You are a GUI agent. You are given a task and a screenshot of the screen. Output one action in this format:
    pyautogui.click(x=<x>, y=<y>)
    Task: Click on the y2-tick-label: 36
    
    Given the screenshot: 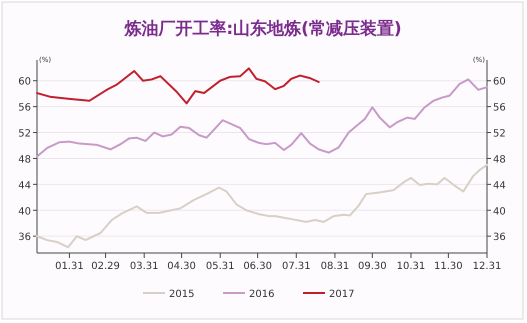 What is the action you would take?
    pyautogui.click(x=499, y=238)
    